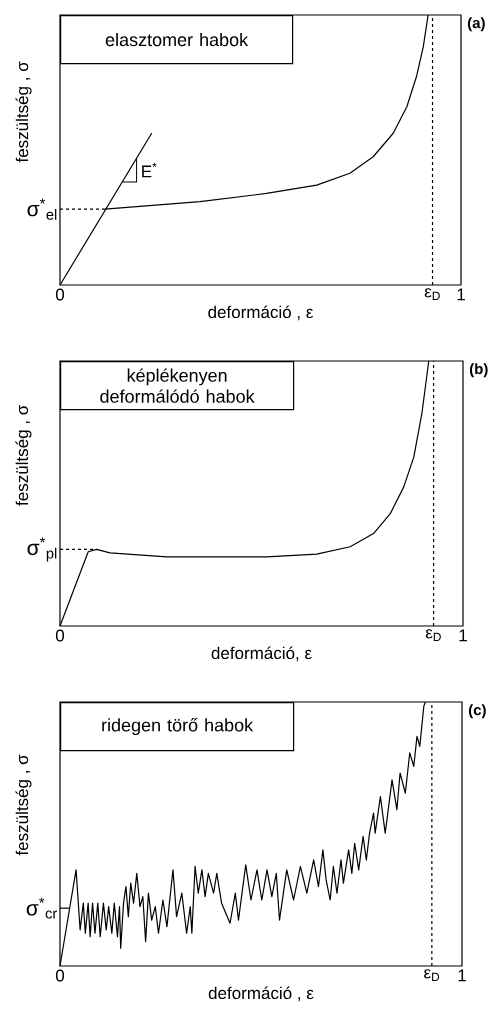 The height and width of the screenshot is (1012, 499). What do you see at coordinates (42, 908) in the screenshot?
I see `ref-line-label: σ$^{*}$cr` at bounding box center [42, 908].